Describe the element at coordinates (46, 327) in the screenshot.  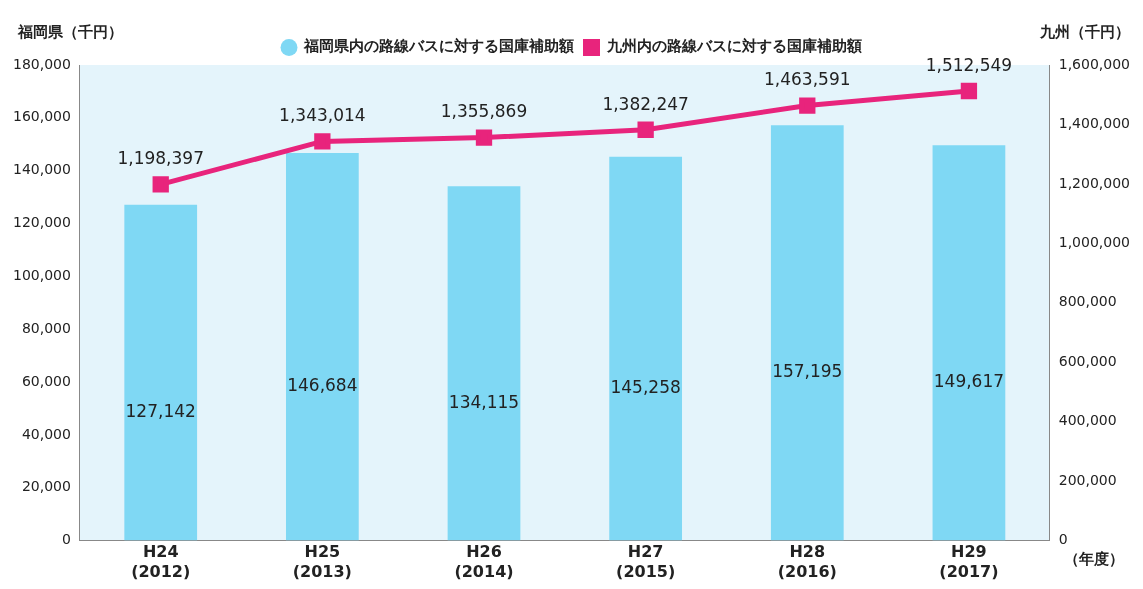
I see `y-tick-label: 80,000` at that location.